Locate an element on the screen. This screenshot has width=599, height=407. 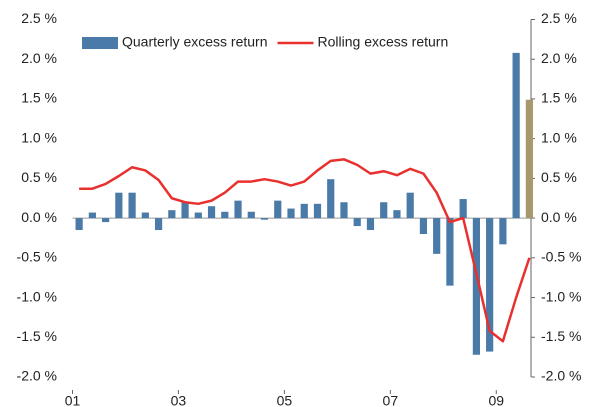
y-tick-label: 0.5 % is located at coordinates (39, 177).